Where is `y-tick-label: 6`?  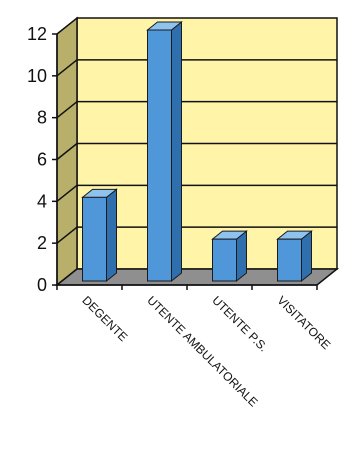 y-tick-label: 6 is located at coordinates (42, 160).